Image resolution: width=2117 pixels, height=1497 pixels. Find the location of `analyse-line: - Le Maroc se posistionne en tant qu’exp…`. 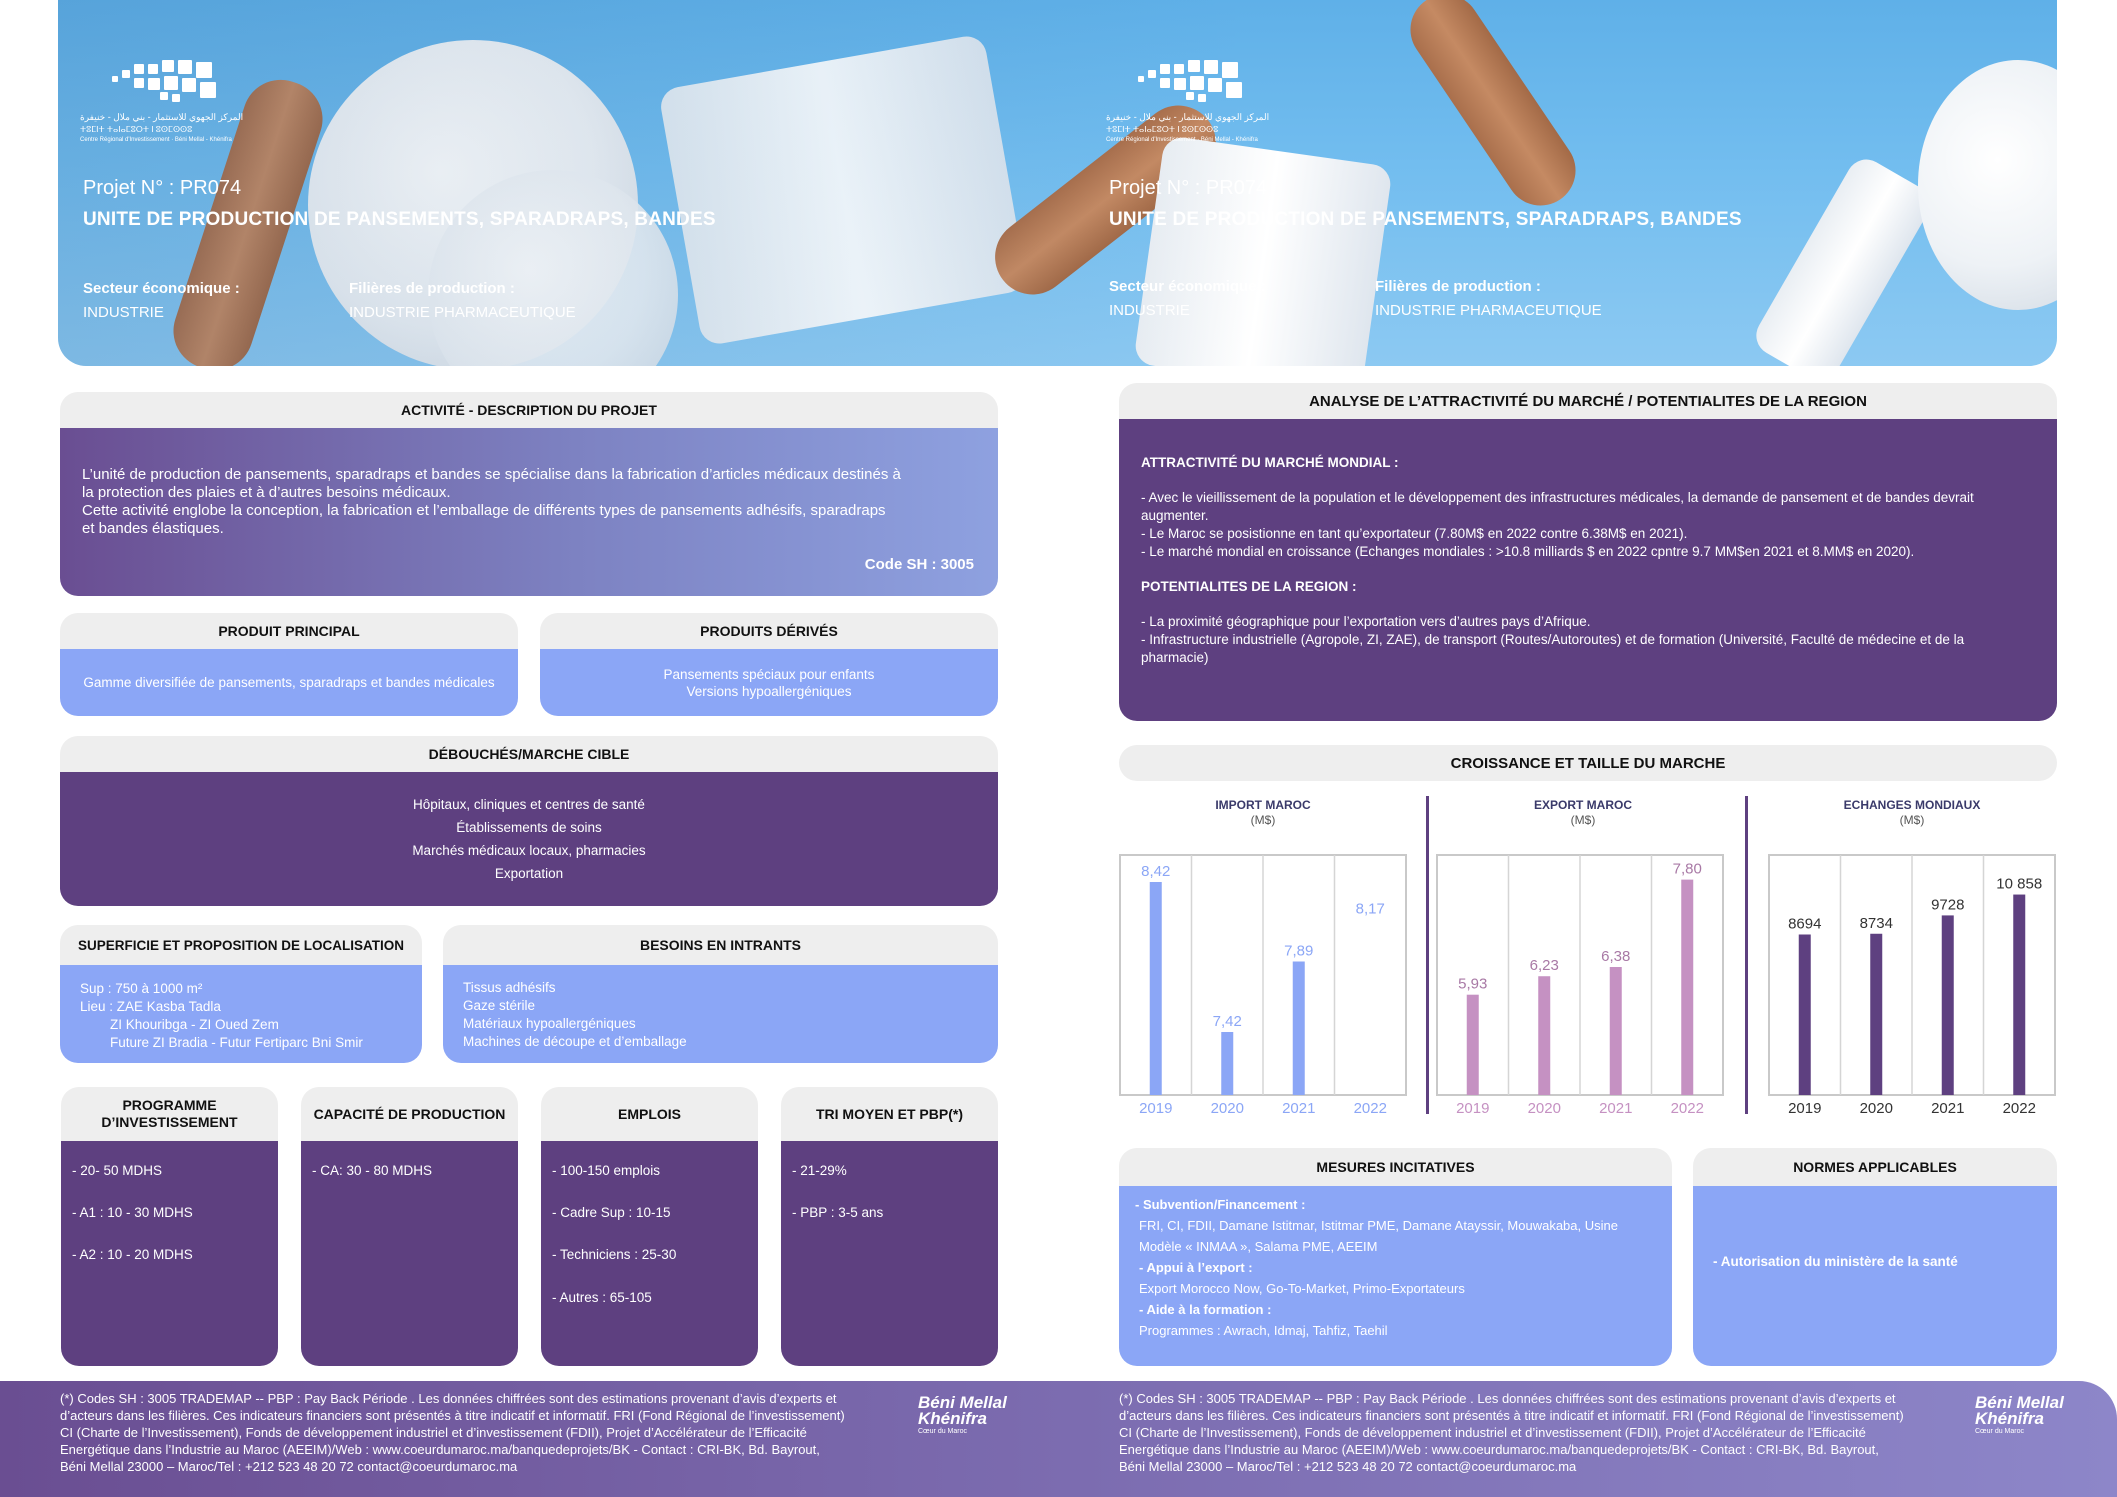

analyse-line: - Le Maroc se posistionne en tant qu’exp… is located at coordinates (1414, 533).